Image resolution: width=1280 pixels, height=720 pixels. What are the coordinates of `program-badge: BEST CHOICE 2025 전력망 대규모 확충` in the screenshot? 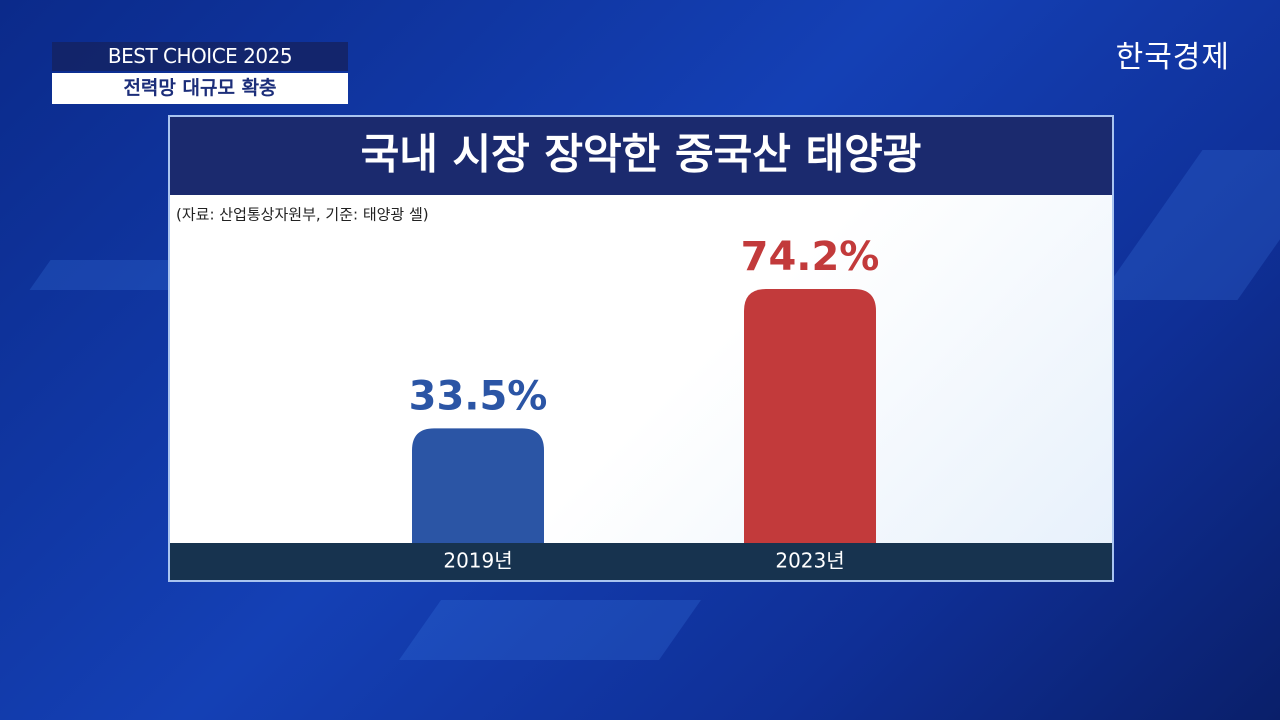 It's located at (200, 73).